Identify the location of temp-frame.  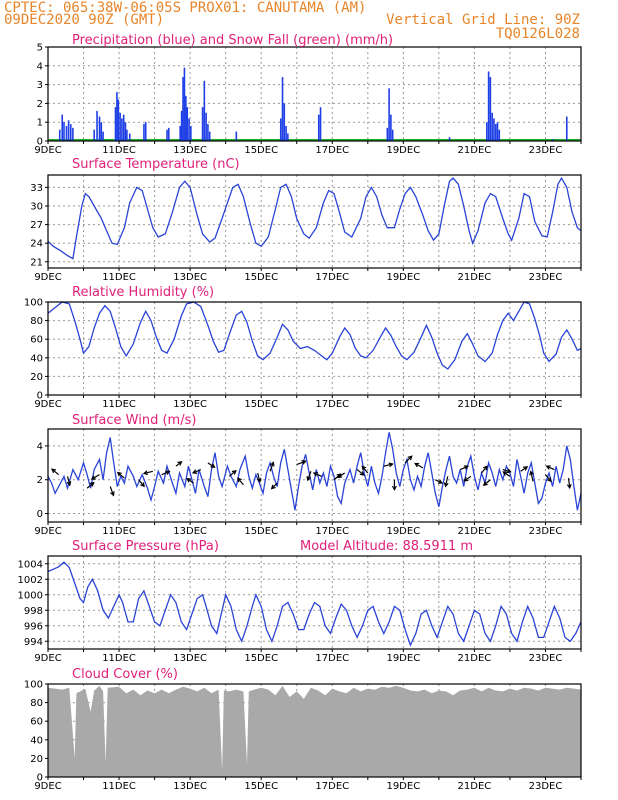
(314, 221).